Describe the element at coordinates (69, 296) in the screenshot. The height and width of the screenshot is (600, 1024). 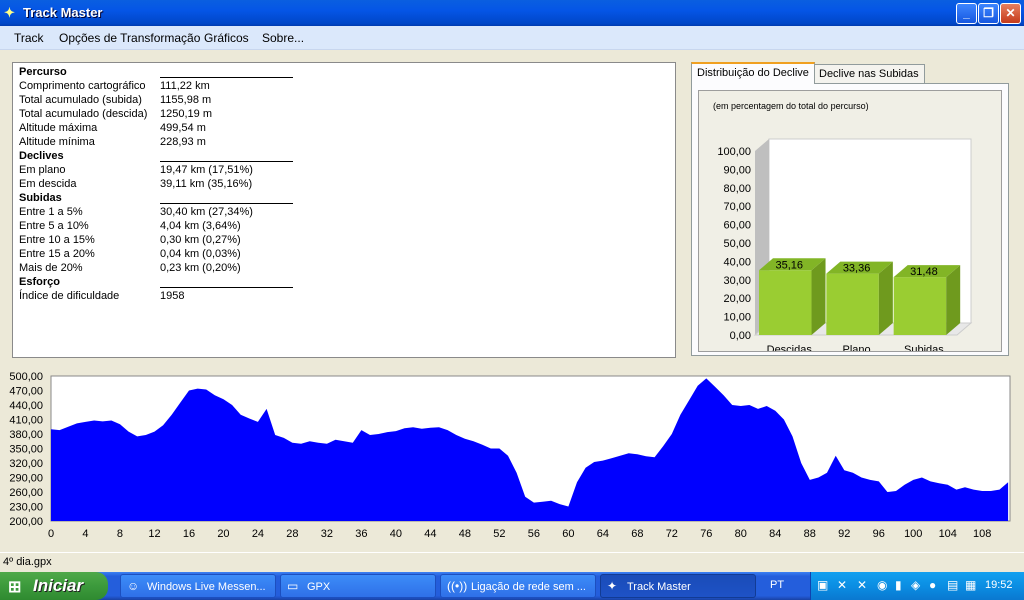
I see `stats-label: Índice de dificuldade` at that location.